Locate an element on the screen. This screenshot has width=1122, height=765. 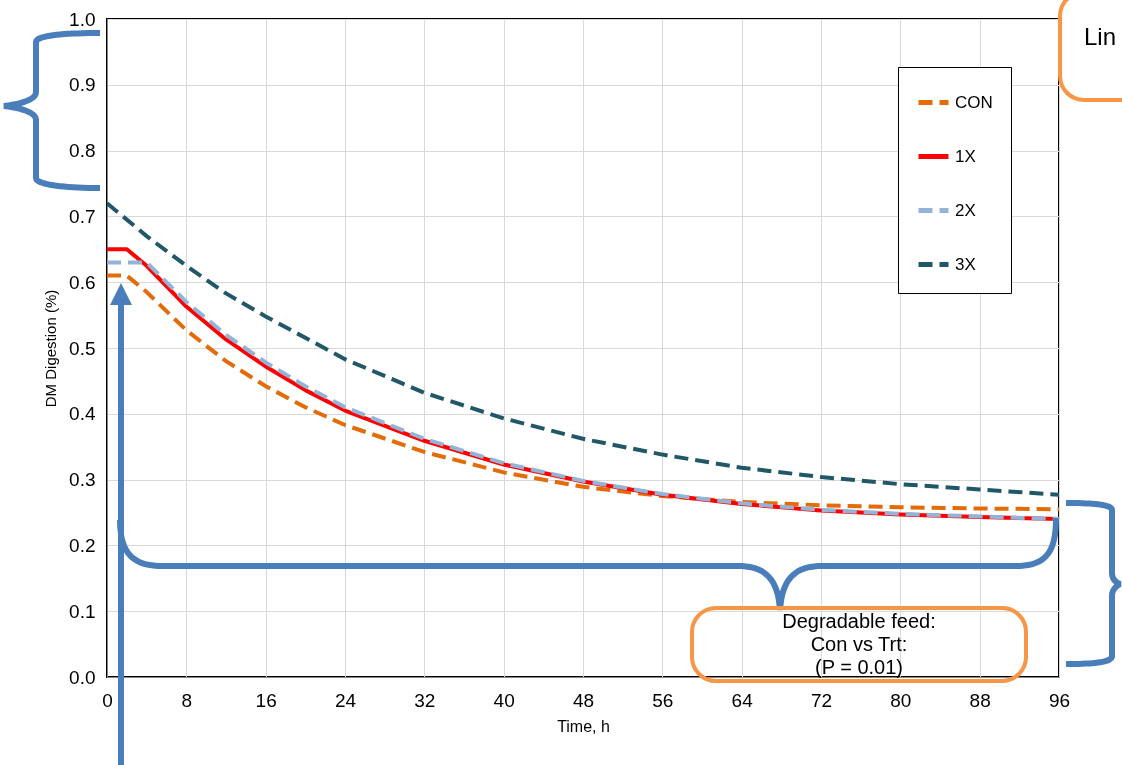
y-tick-label: 0.2 is located at coordinates (82, 545).